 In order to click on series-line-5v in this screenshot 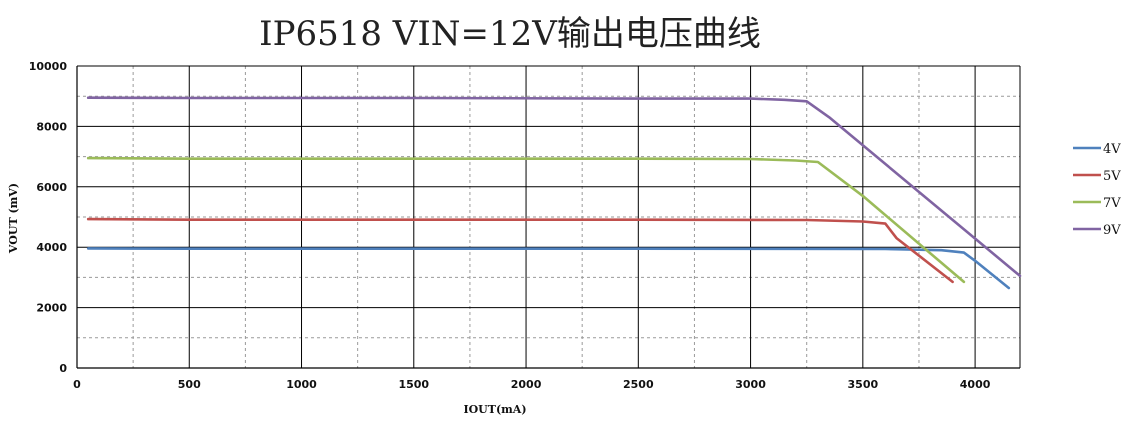, I will do `click(520, 250)`.